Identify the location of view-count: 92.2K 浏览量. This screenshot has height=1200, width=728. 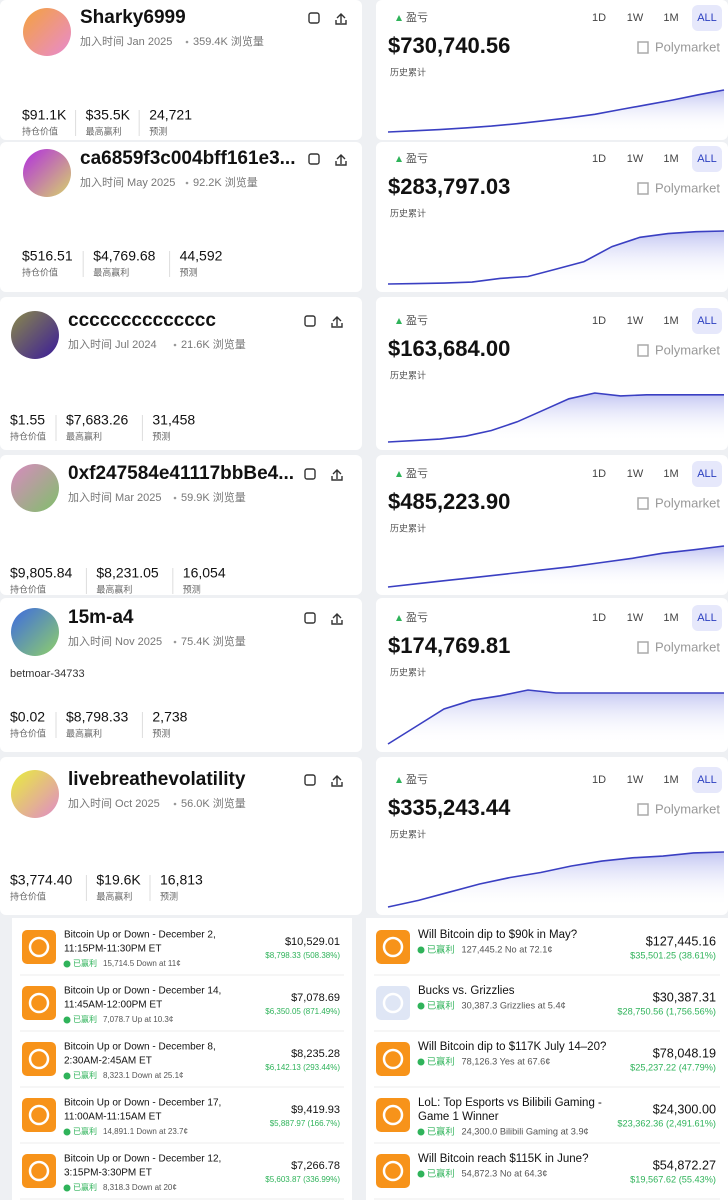
(225, 182).